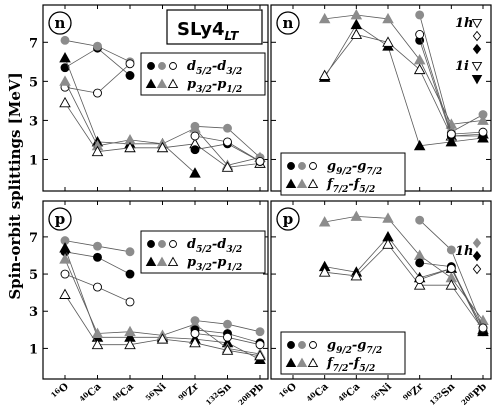 The height and width of the screenshot is (414, 498). I want to click on y-tick-label: 7, so click(33, 43).